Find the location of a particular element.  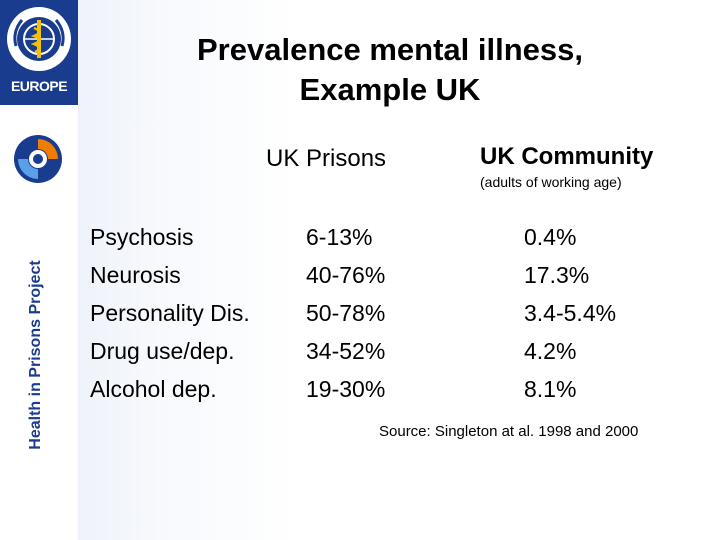

slide-title: Prevalence mental illness, Example UK is located at coordinates (390, 70).